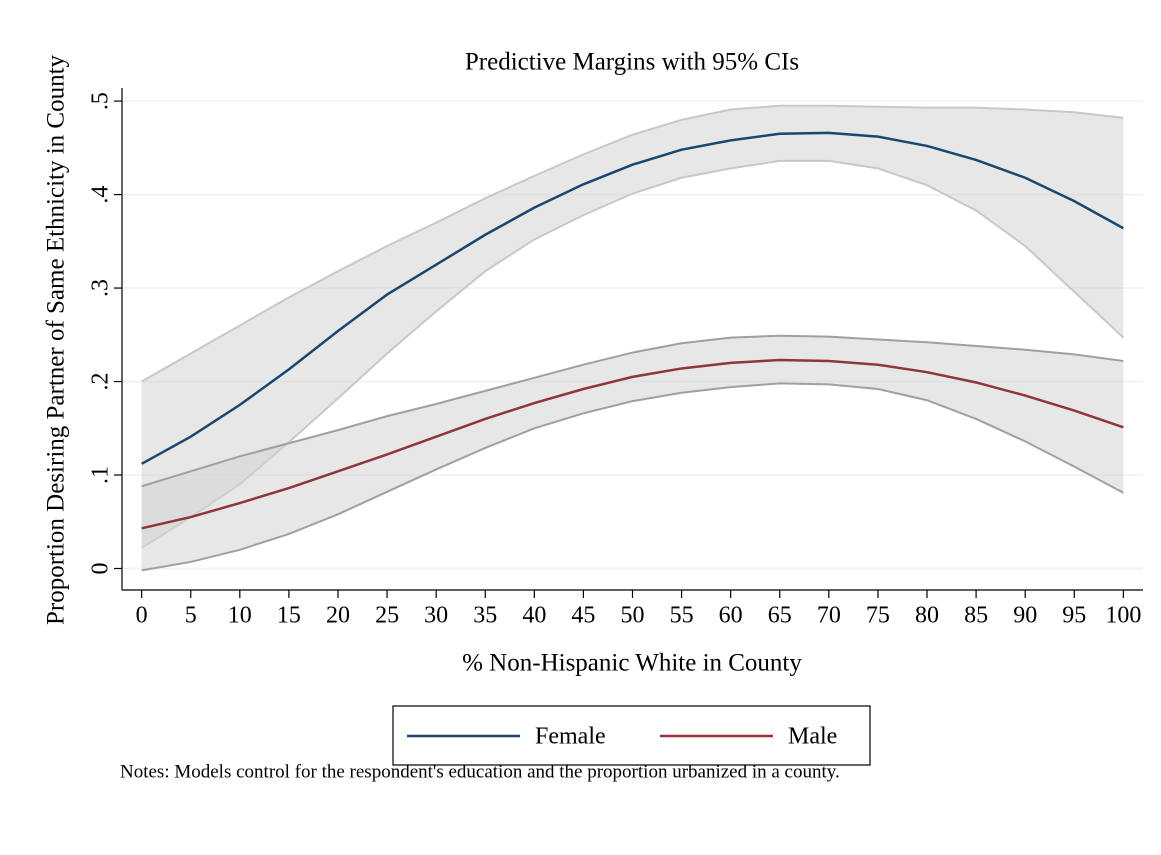  What do you see at coordinates (240, 616) in the screenshot?
I see `x-tick-label: 10` at bounding box center [240, 616].